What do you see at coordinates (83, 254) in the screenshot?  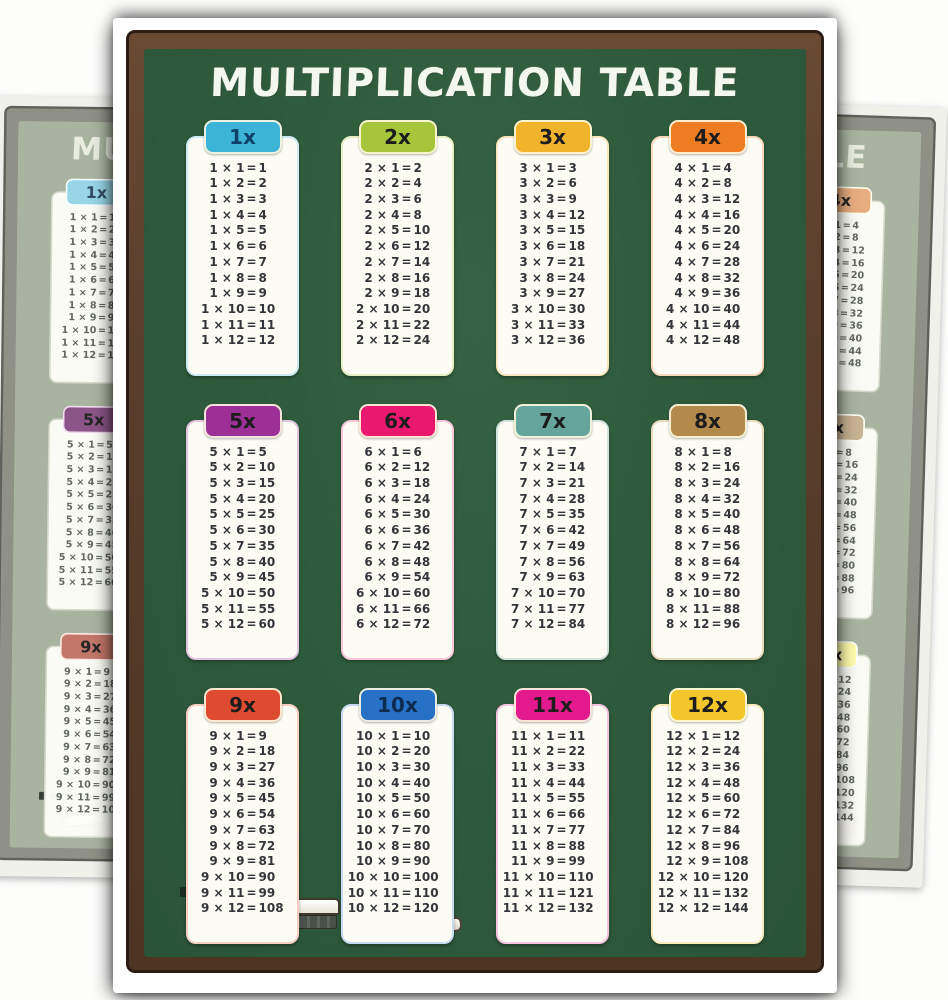 I see `expression: 1 × 4` at bounding box center [83, 254].